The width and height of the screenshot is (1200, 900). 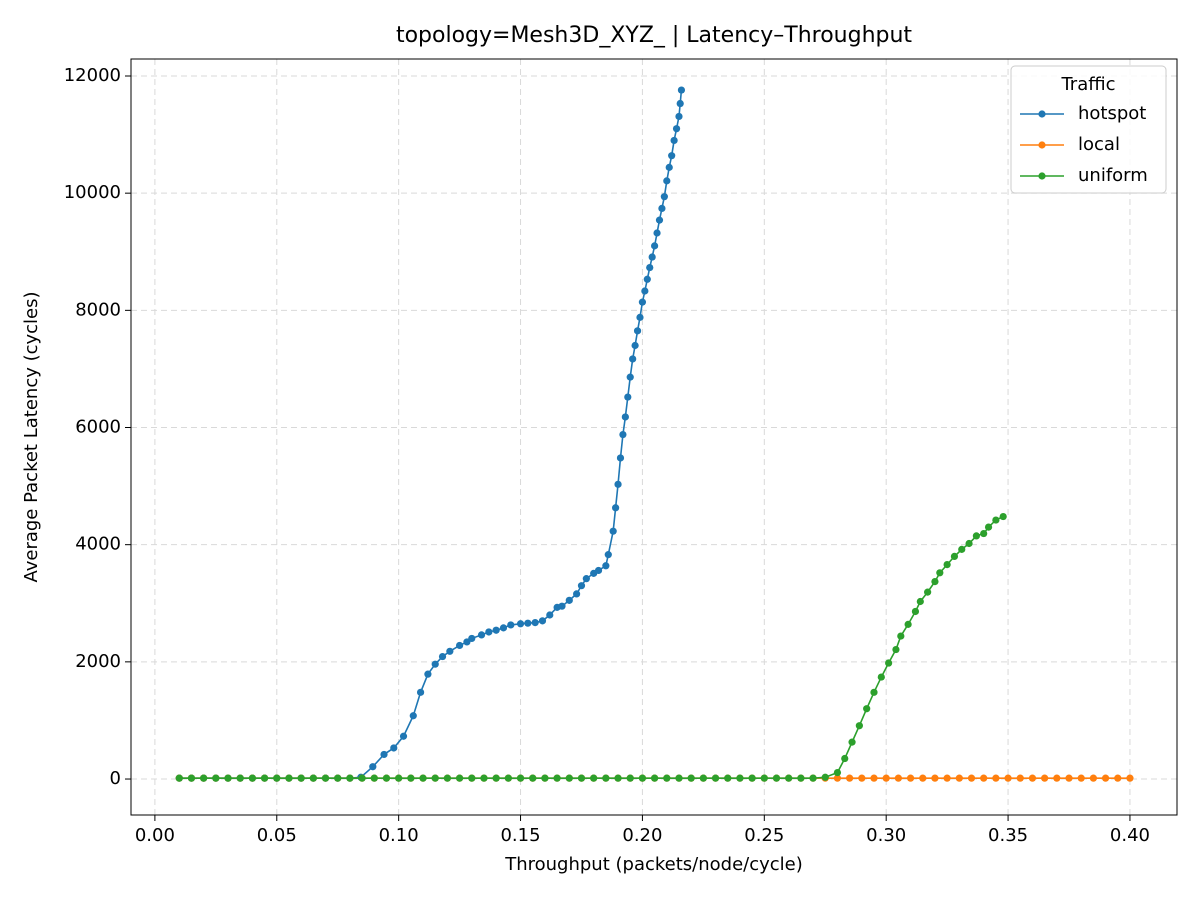 What do you see at coordinates (277, 835) in the screenshot?
I see `x-tick-label: 0.05` at bounding box center [277, 835].